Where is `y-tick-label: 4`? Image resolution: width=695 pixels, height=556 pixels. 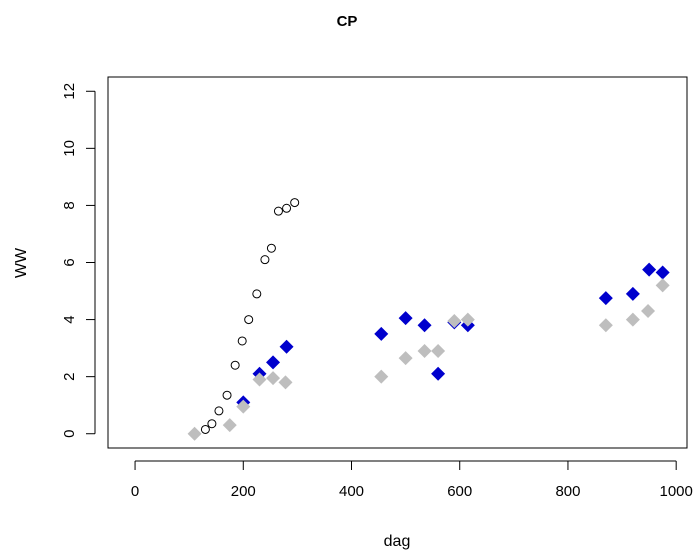
y-tick-label: 4 is located at coordinates (69, 319).